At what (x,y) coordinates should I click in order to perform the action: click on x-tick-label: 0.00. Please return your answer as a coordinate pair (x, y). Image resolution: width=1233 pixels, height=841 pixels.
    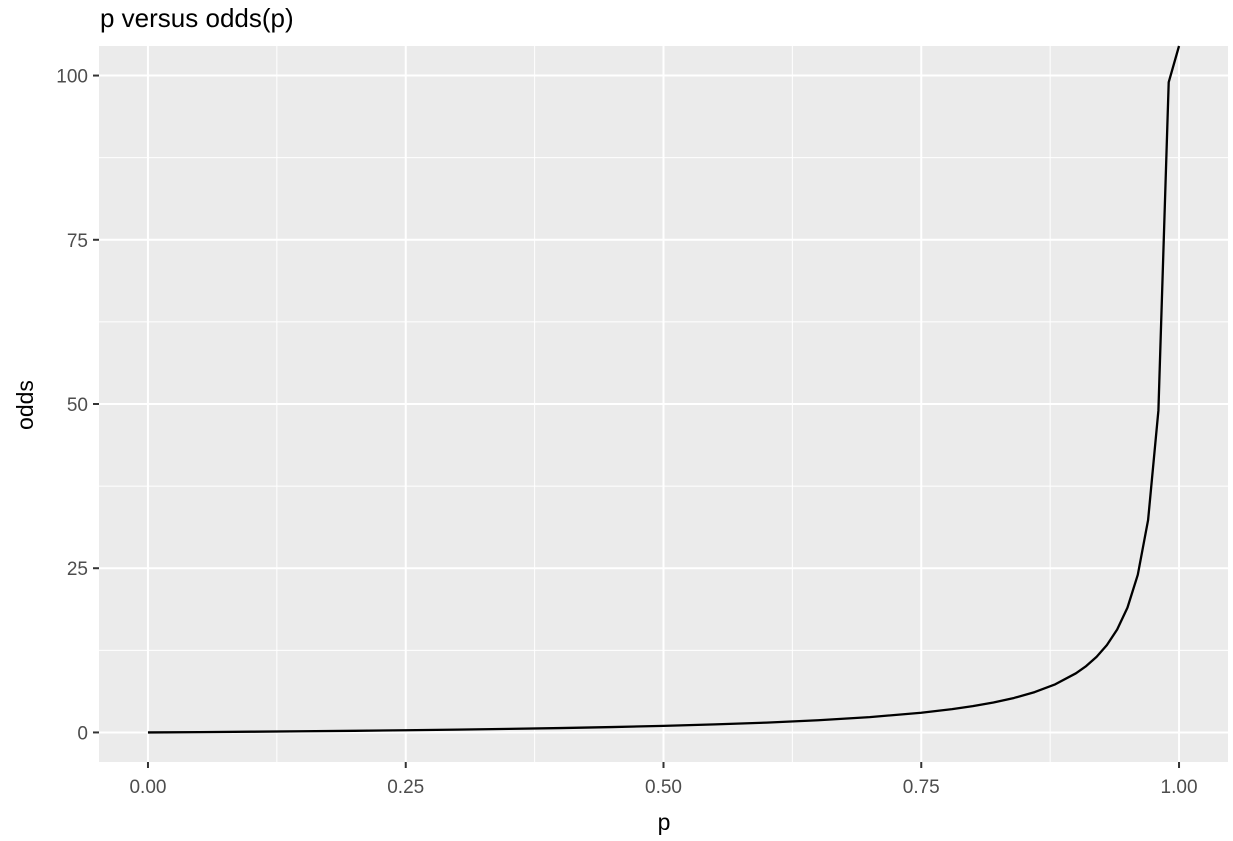
    Looking at the image, I should click on (147, 787).